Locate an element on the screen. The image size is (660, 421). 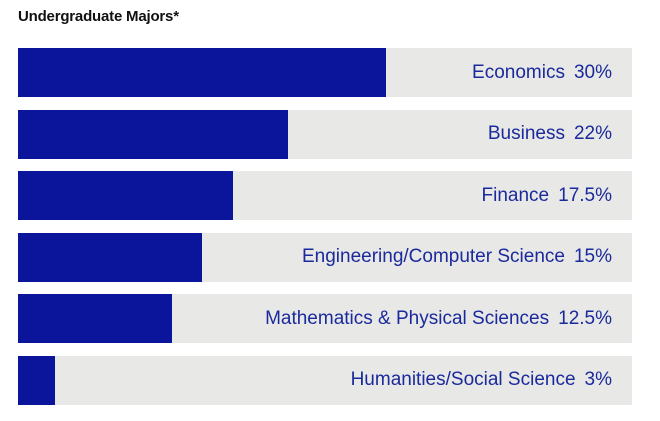
value-label-finance: 17.5% is located at coordinates (585, 195).